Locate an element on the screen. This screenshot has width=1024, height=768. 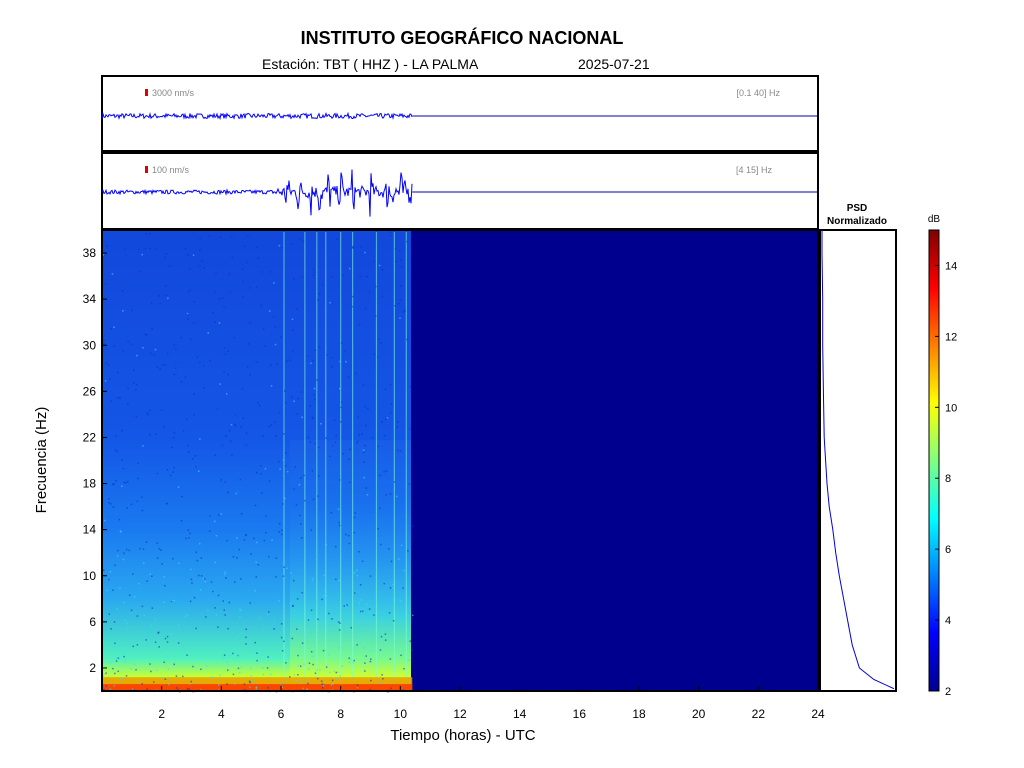
figure-title: INSTITUTO GEOGRÁFICO NACIONAL is located at coordinates (462, 38).